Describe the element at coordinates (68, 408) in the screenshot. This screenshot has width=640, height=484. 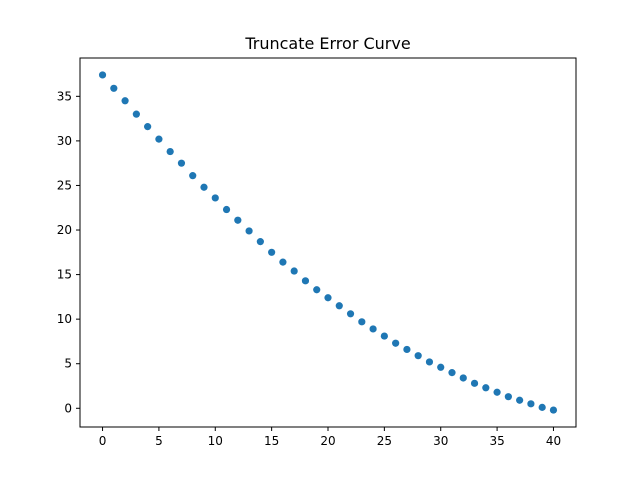
I see `y-tick-label: 0` at that location.